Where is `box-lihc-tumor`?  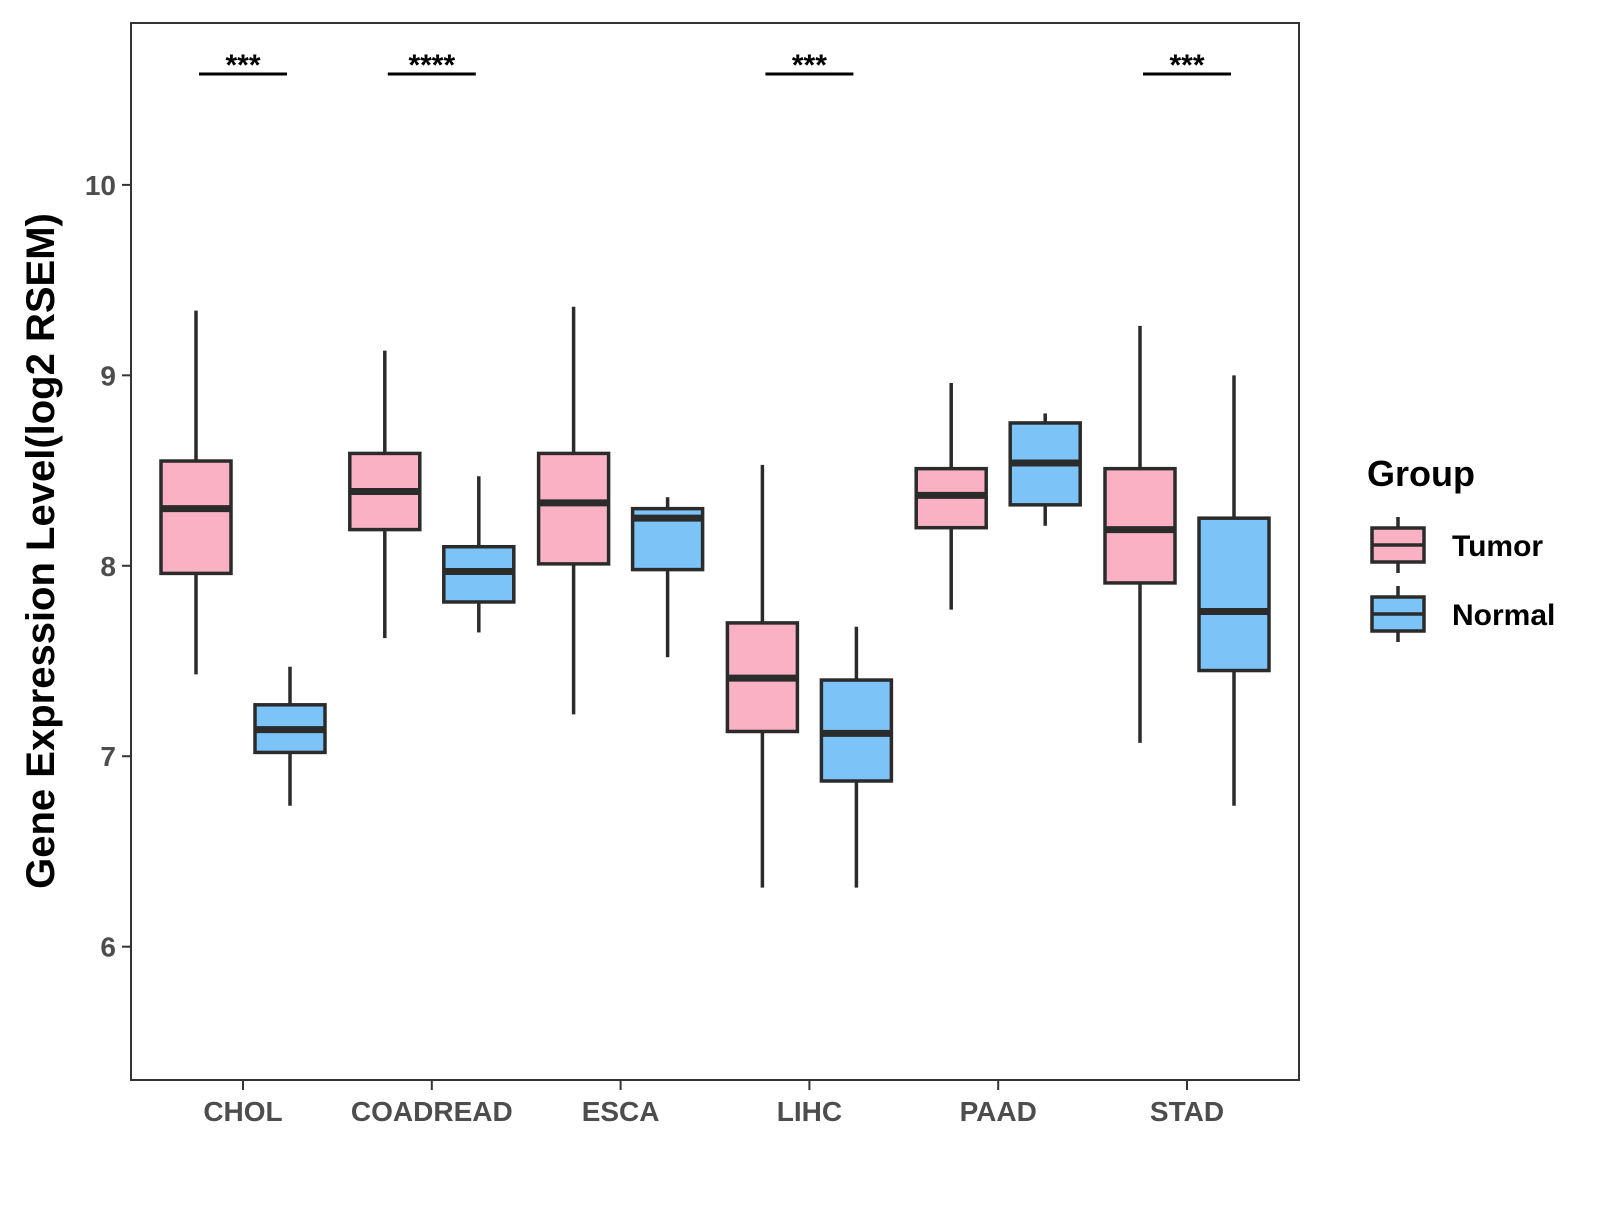
box-lihc-tumor is located at coordinates (762, 676).